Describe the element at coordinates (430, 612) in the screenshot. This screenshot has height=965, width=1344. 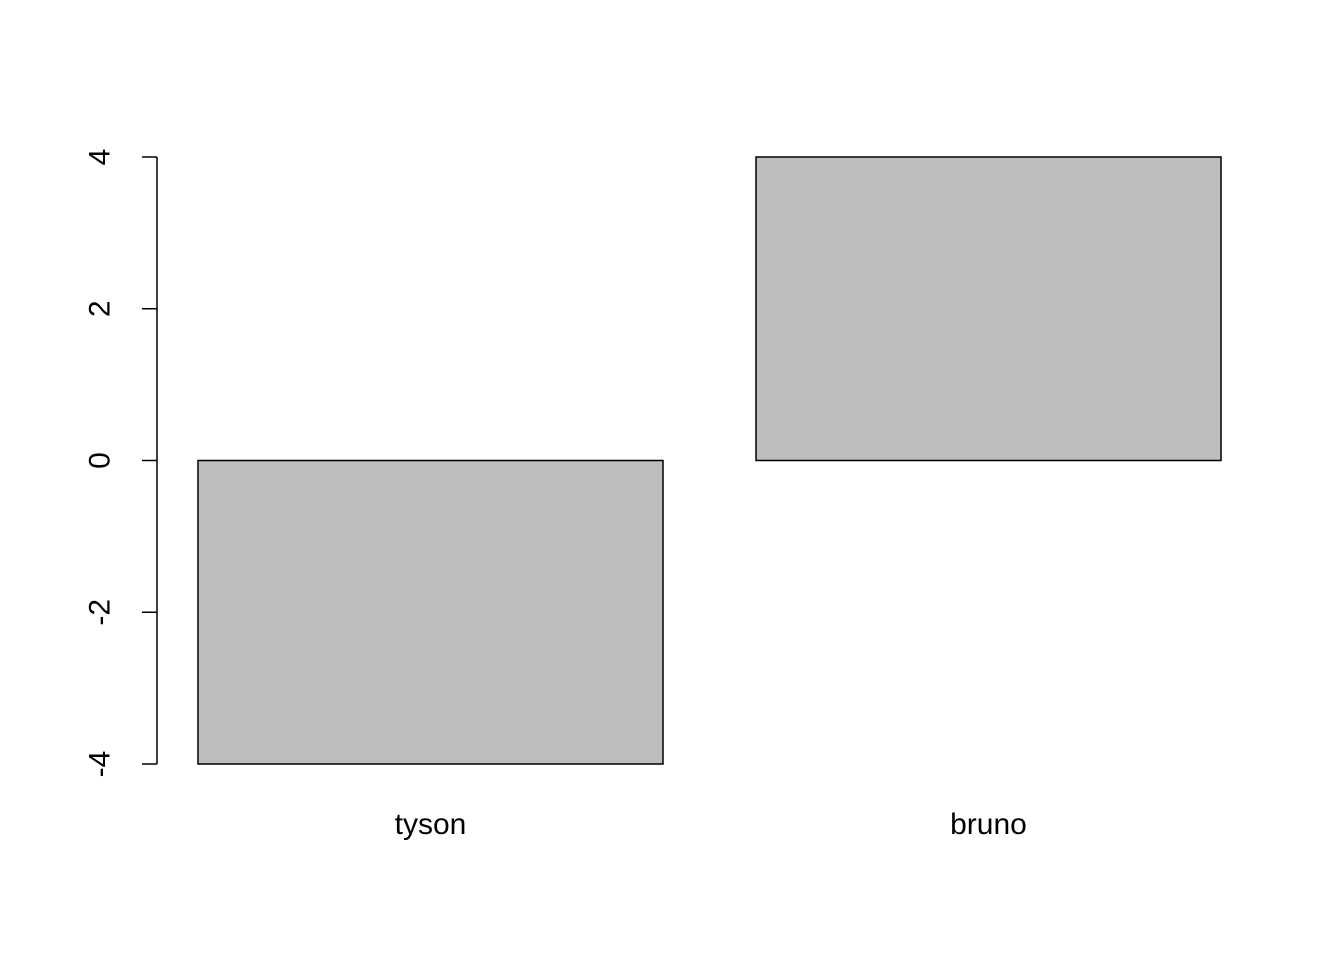
I see `bar-tyson` at that location.